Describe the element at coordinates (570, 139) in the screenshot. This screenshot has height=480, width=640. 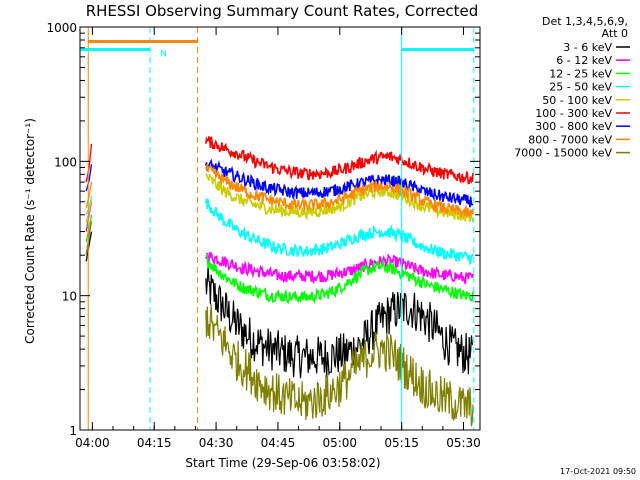
I see `legend-label-800-7000-kev: 800 - 7000 keV` at that location.